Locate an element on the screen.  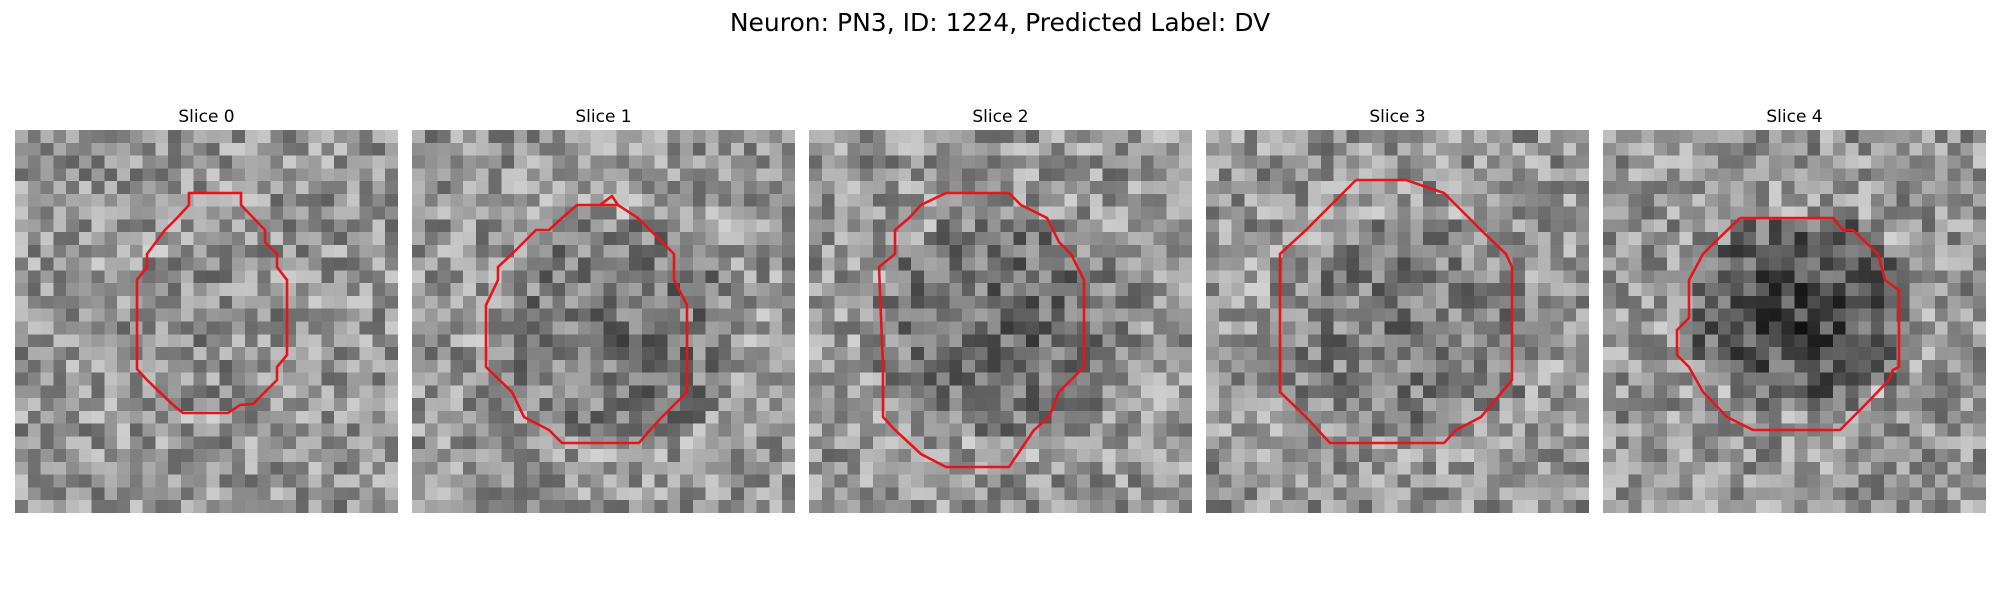
slice-panel-3: Slice 3 is located at coordinates (1397, 309).